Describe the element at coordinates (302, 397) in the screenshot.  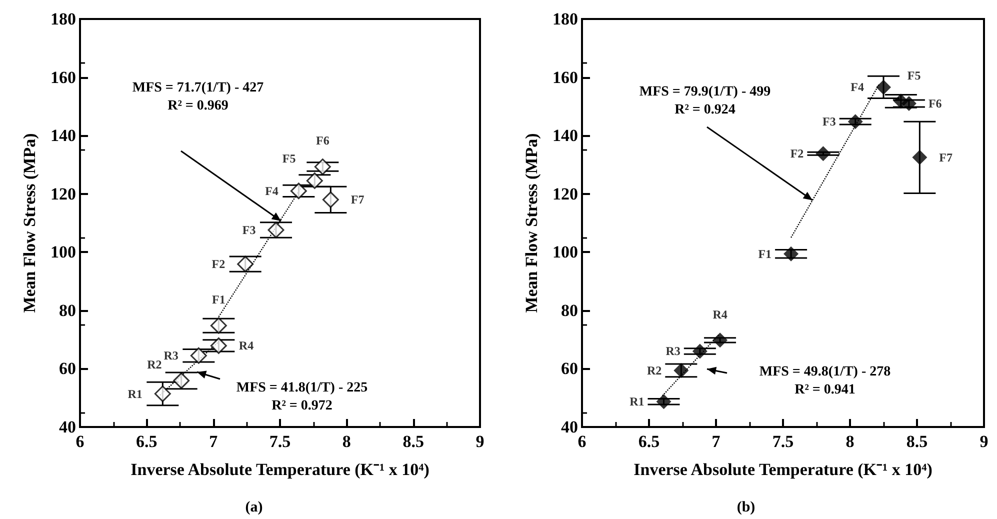
I see `annotation: MFS = 41.8(1/T) - 225 R² = 0.972` at that location.